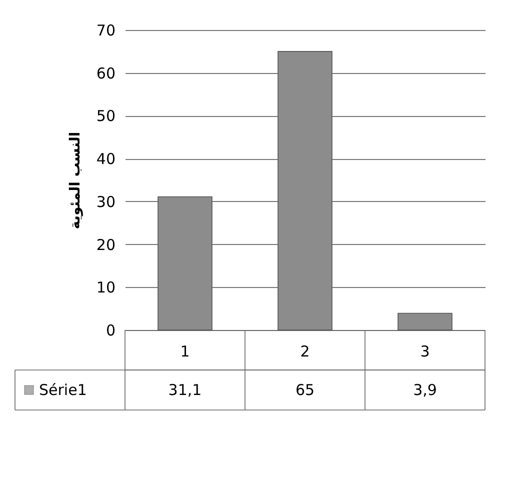 The height and width of the screenshot is (488, 523). What do you see at coordinates (185, 390) in the screenshot?
I see `data-label: 31,1` at bounding box center [185, 390].